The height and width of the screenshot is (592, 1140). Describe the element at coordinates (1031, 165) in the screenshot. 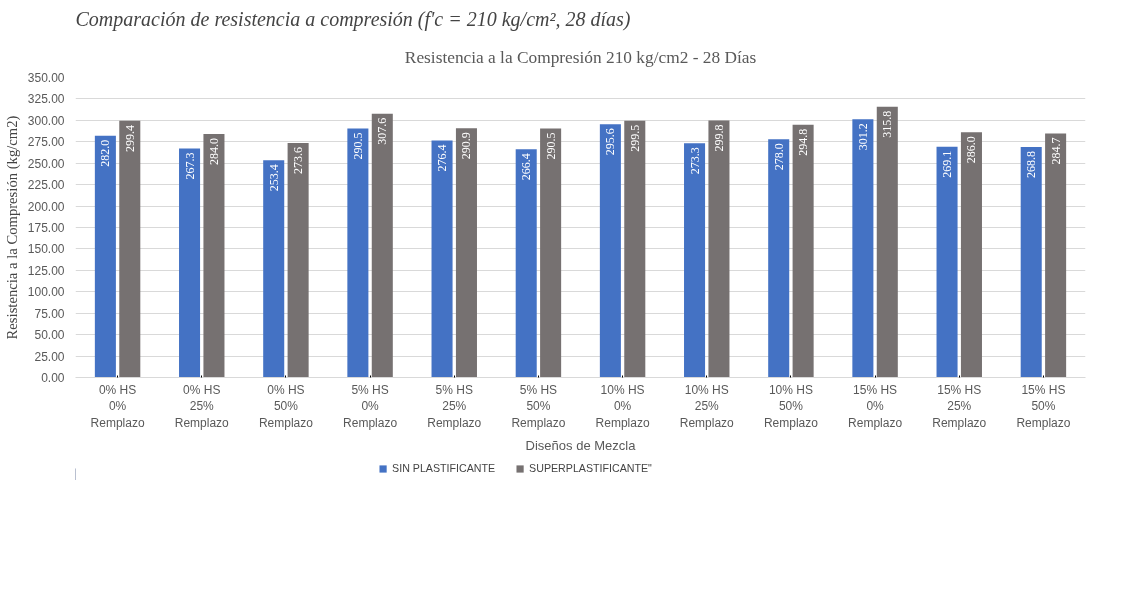

I see `data-label: 268.8` at that location.